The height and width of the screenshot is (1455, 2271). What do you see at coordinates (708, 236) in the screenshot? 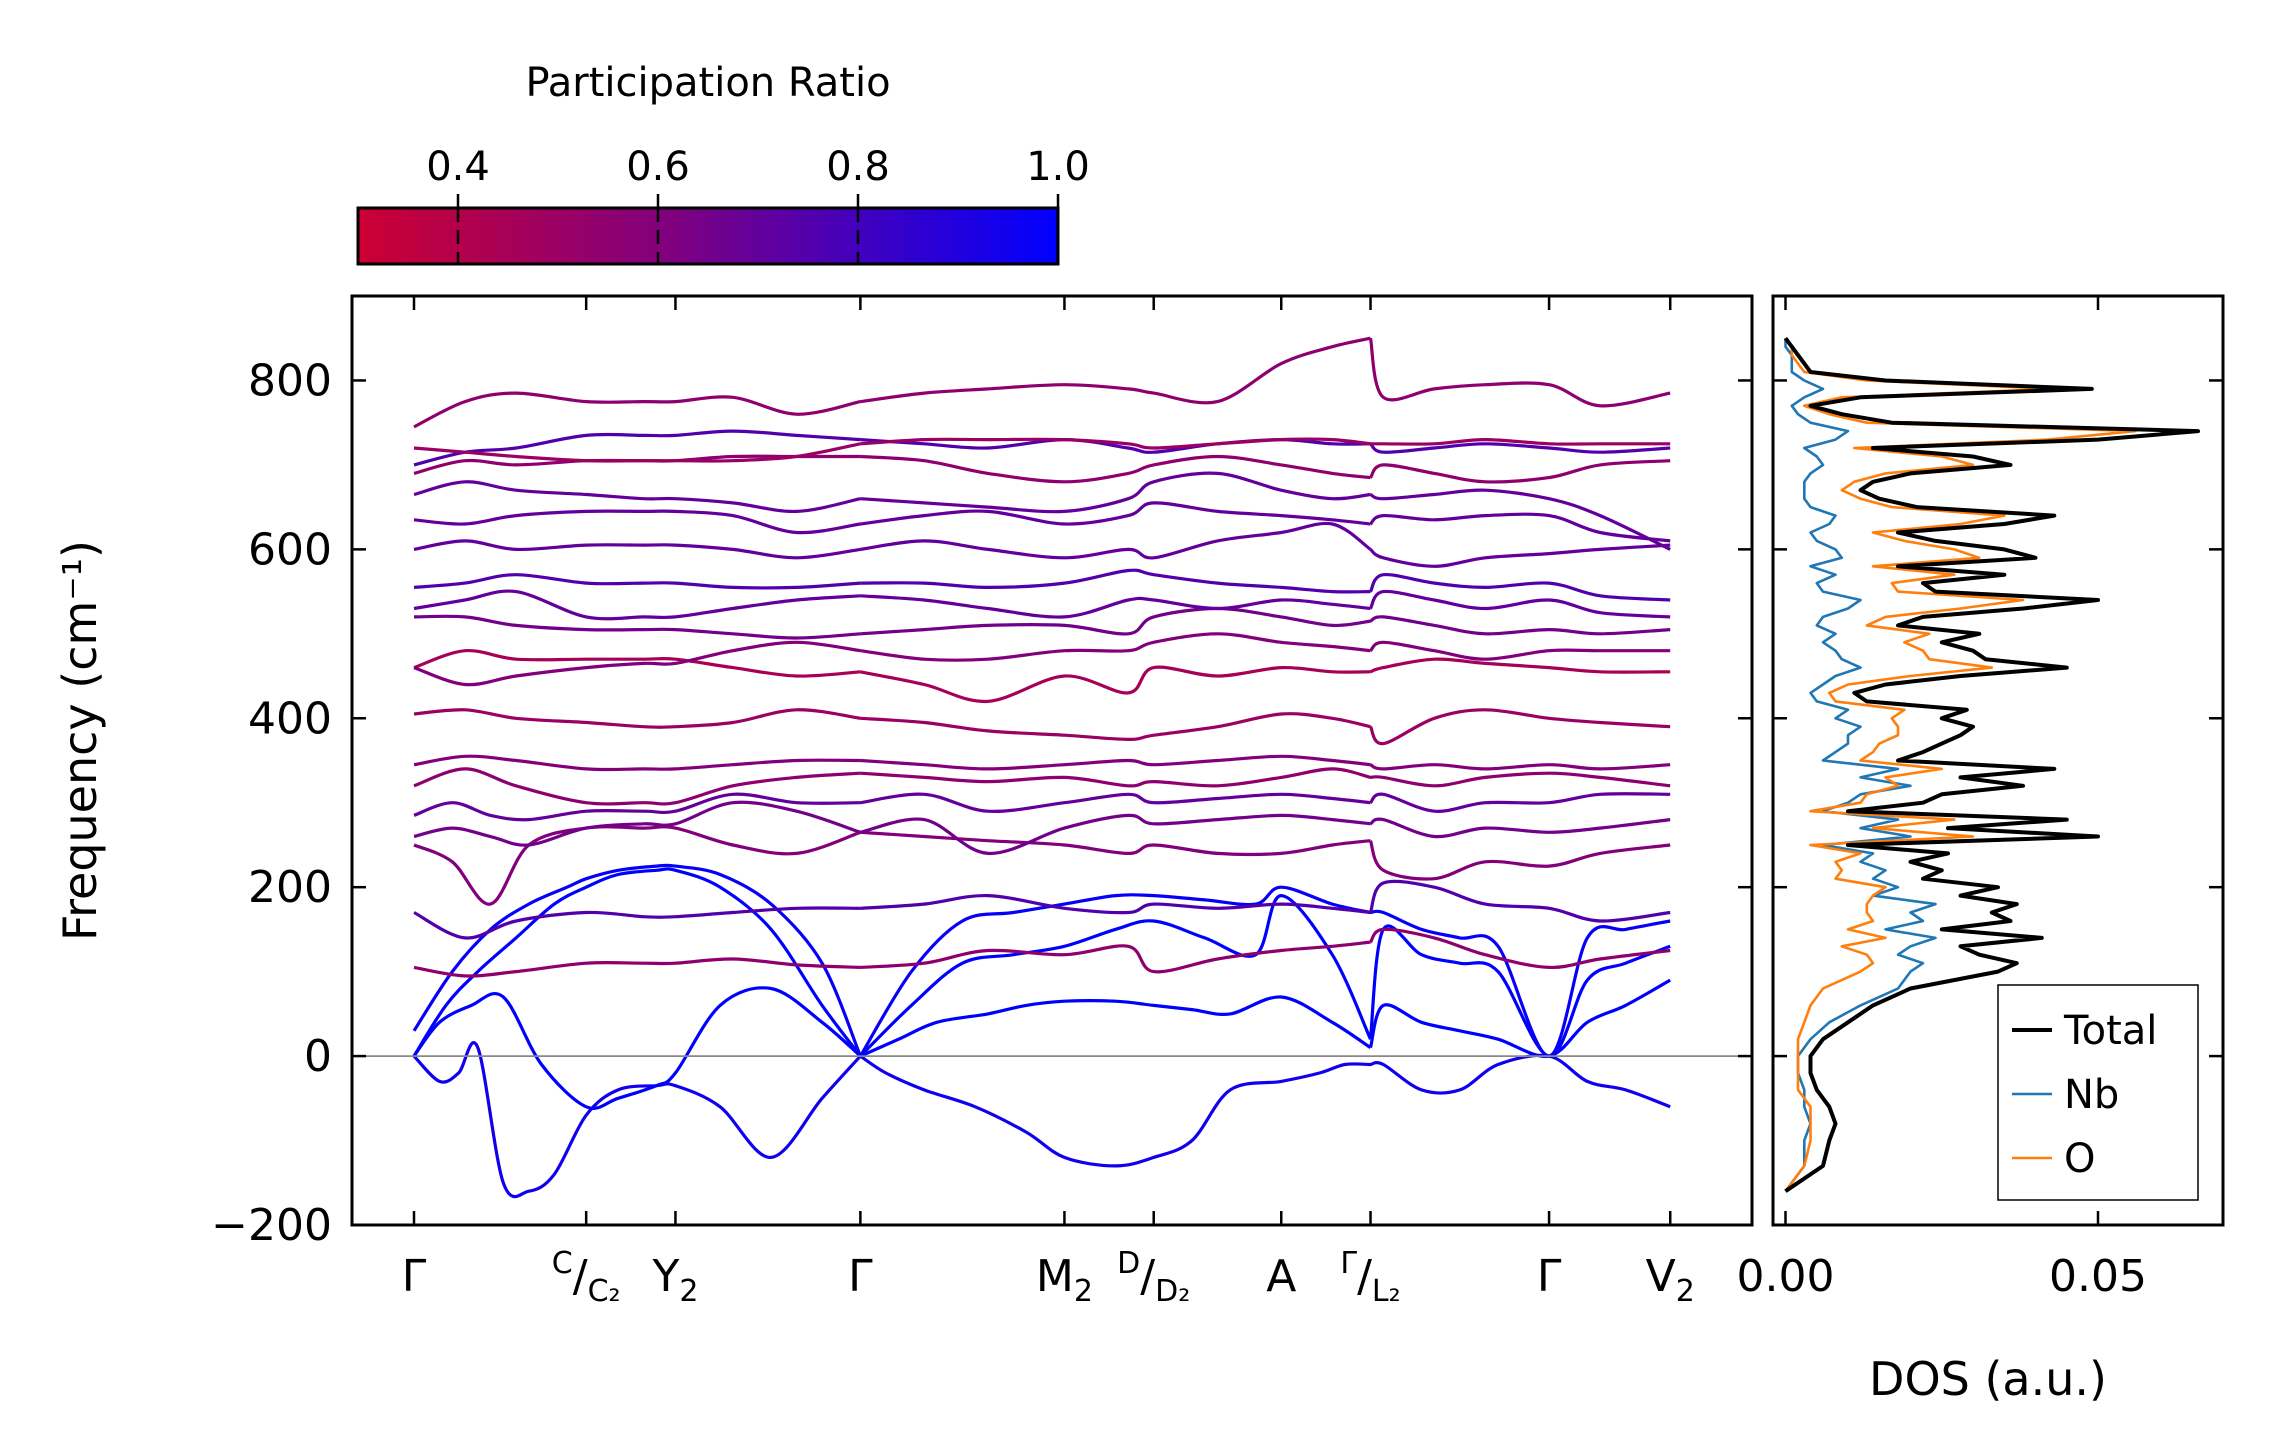
I see `colorbar-gradient` at bounding box center [708, 236].